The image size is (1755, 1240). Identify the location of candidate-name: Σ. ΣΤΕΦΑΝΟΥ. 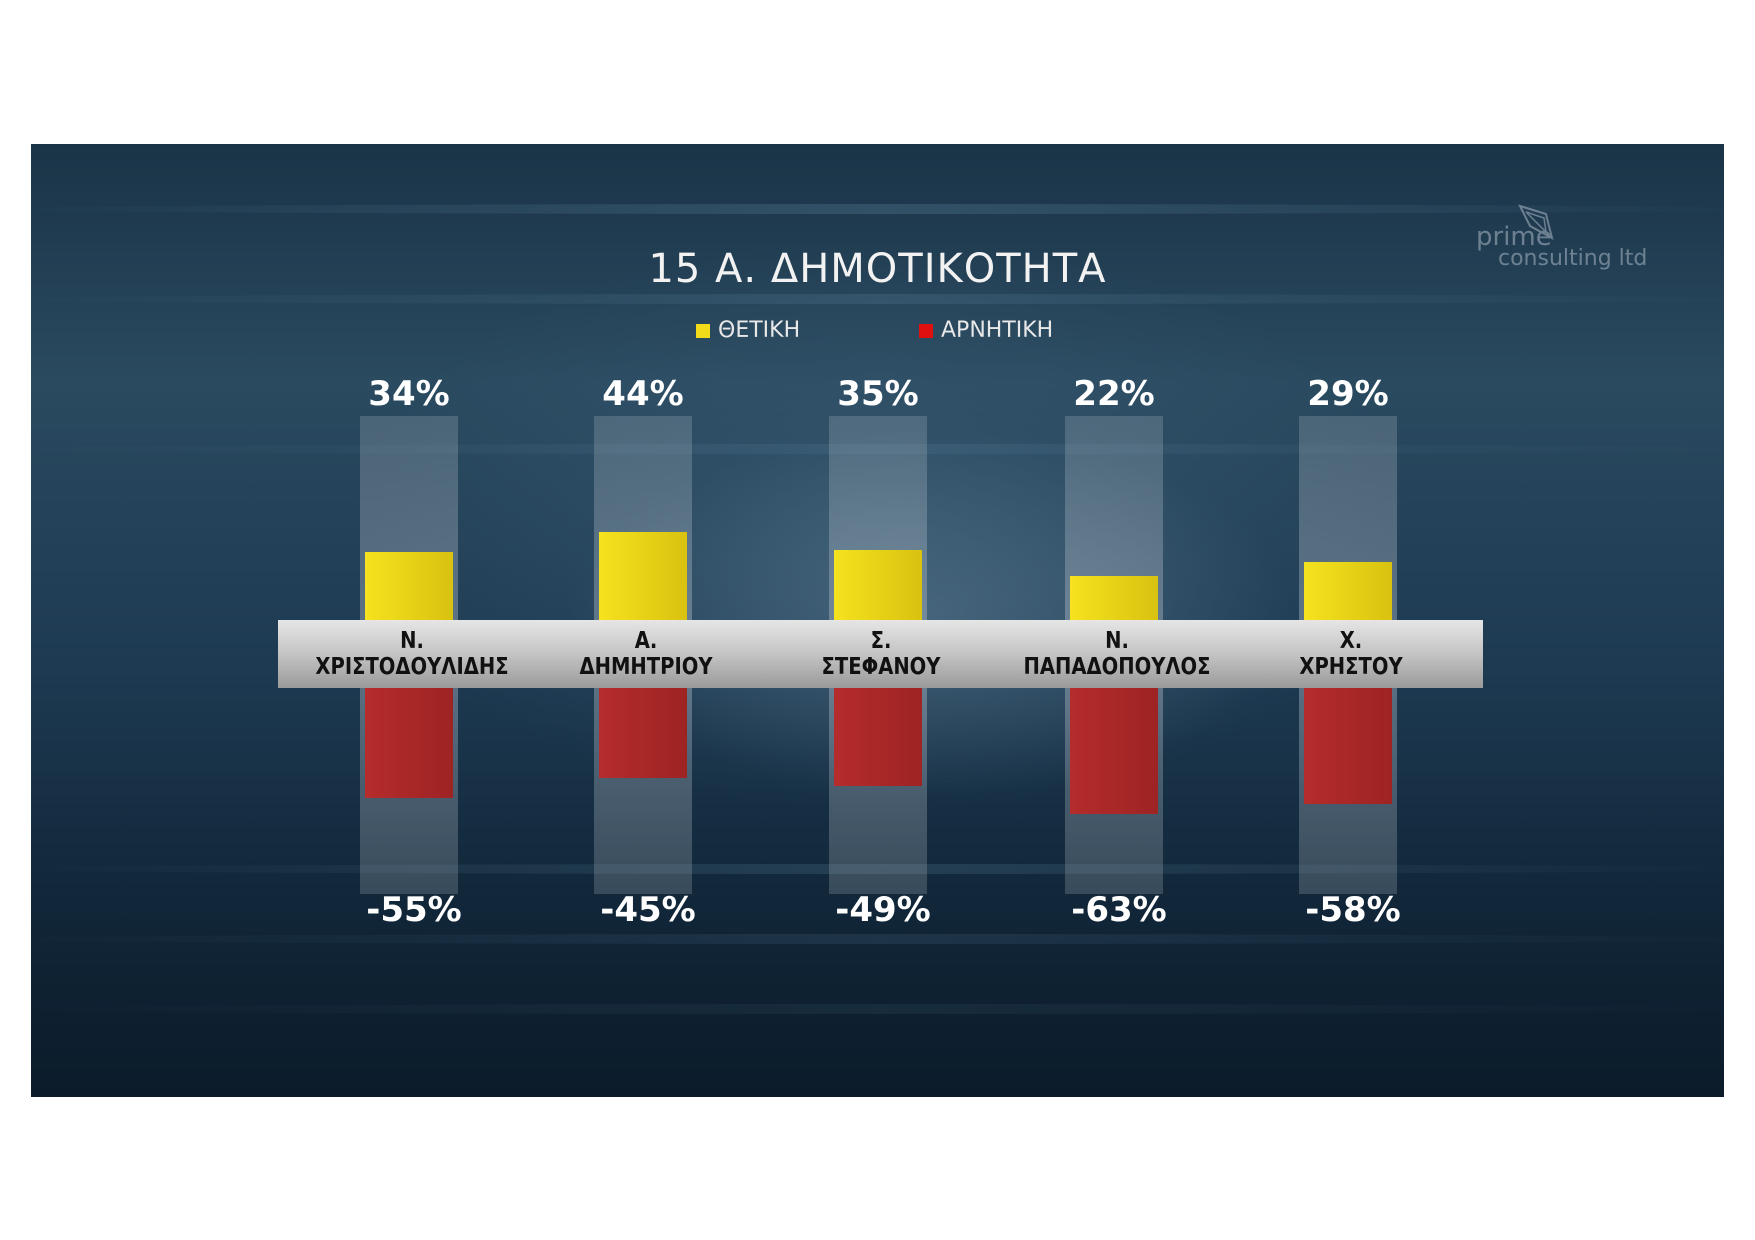
(881, 654).